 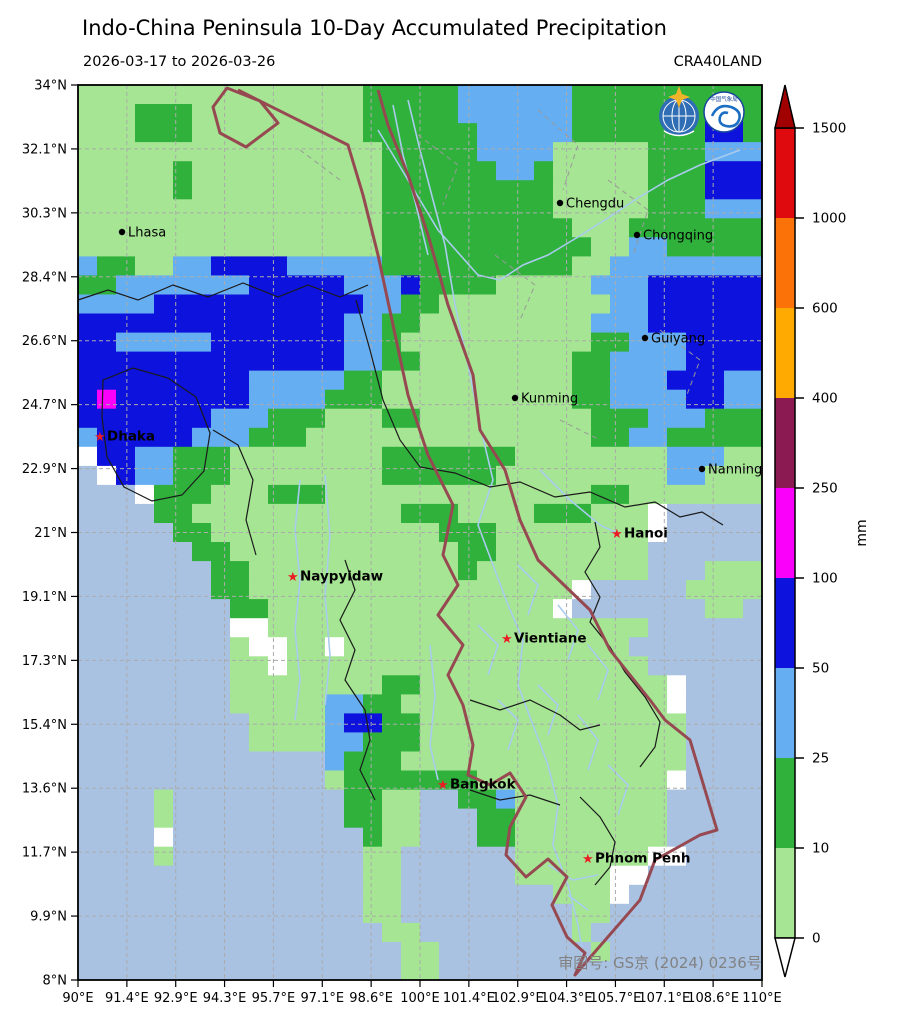 I want to click on x-tick-label: 94.3°E, so click(x=225, y=998).